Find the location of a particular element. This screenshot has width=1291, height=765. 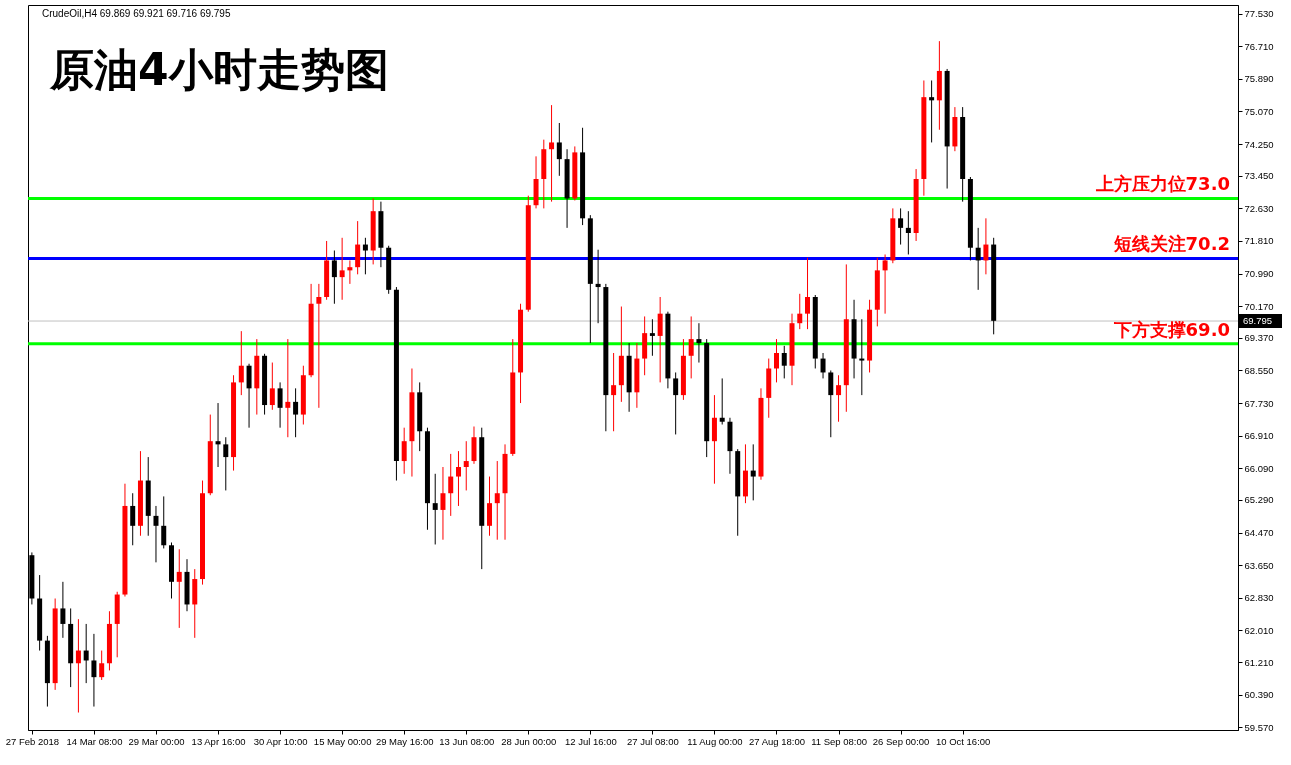

y-tick-label: 68.550 is located at coordinates (1259, 370).